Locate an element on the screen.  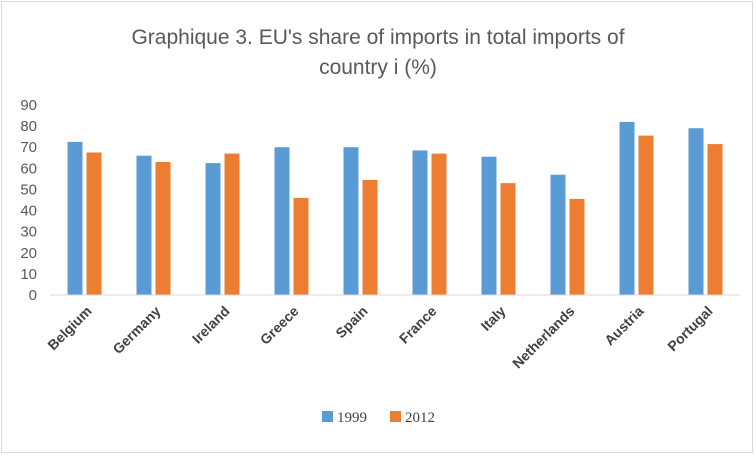
y-tick-label: 50 is located at coordinates (28, 189).